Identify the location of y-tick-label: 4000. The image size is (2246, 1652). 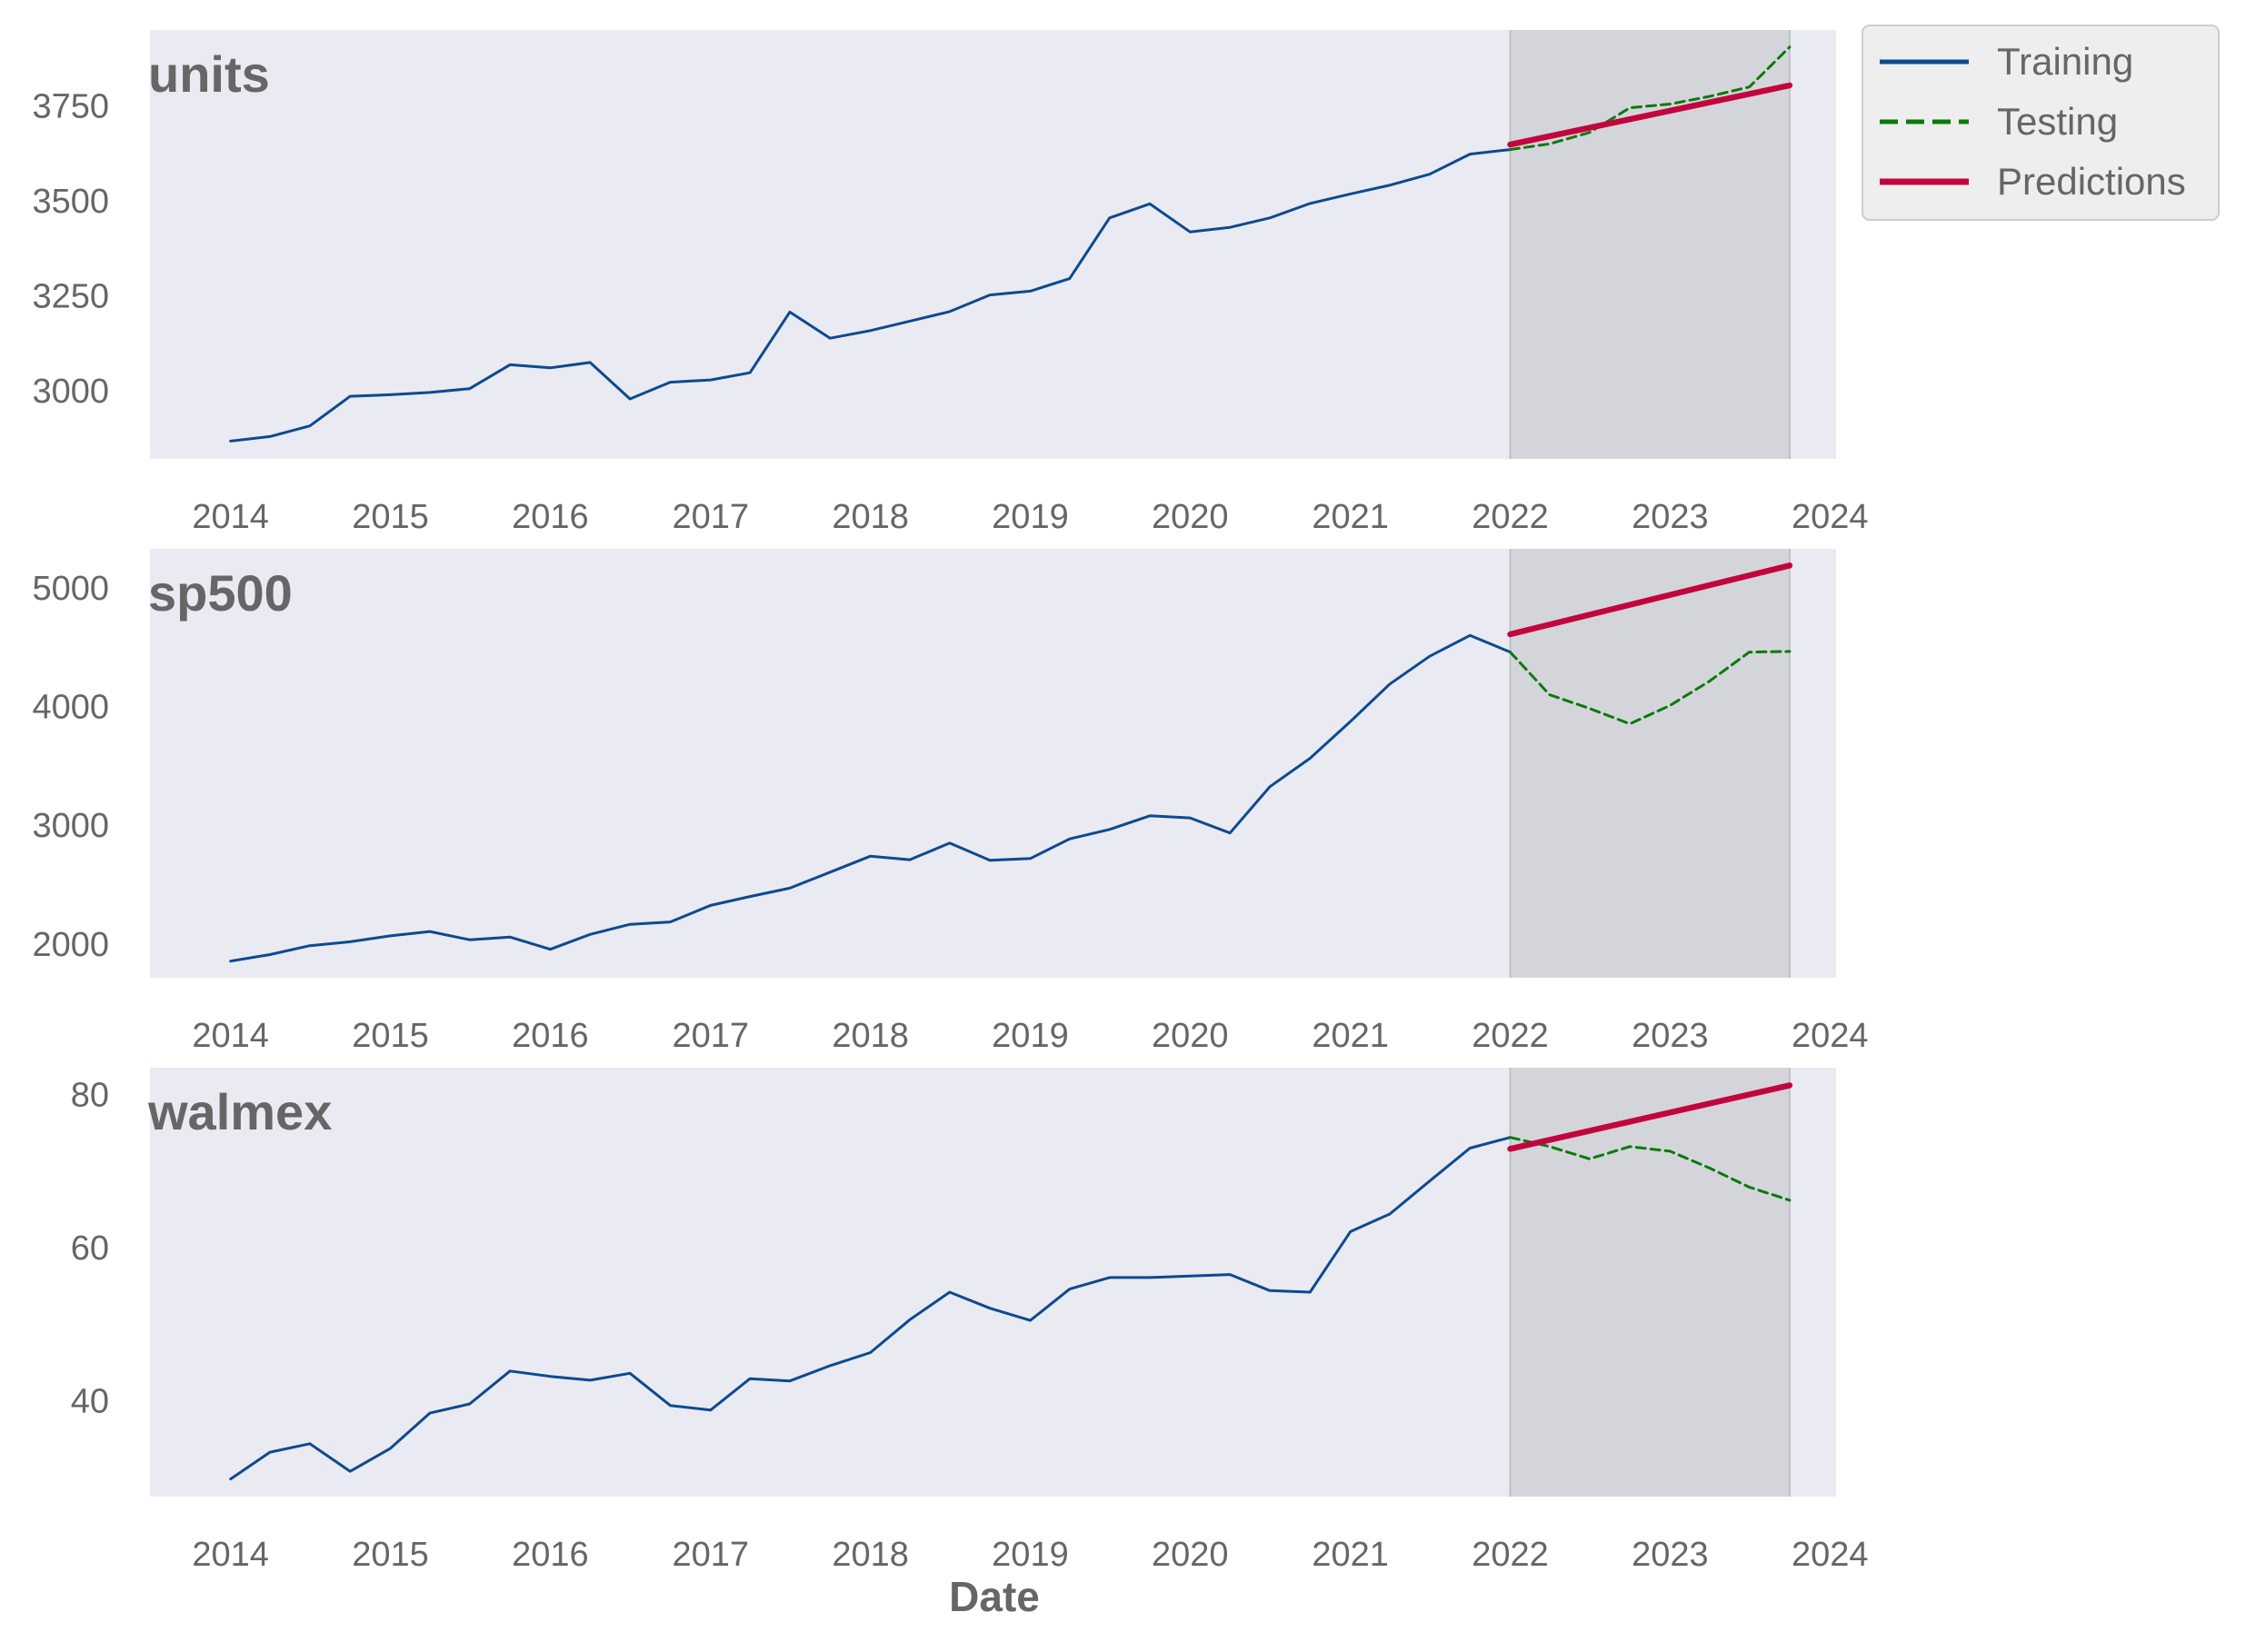
(70, 708).